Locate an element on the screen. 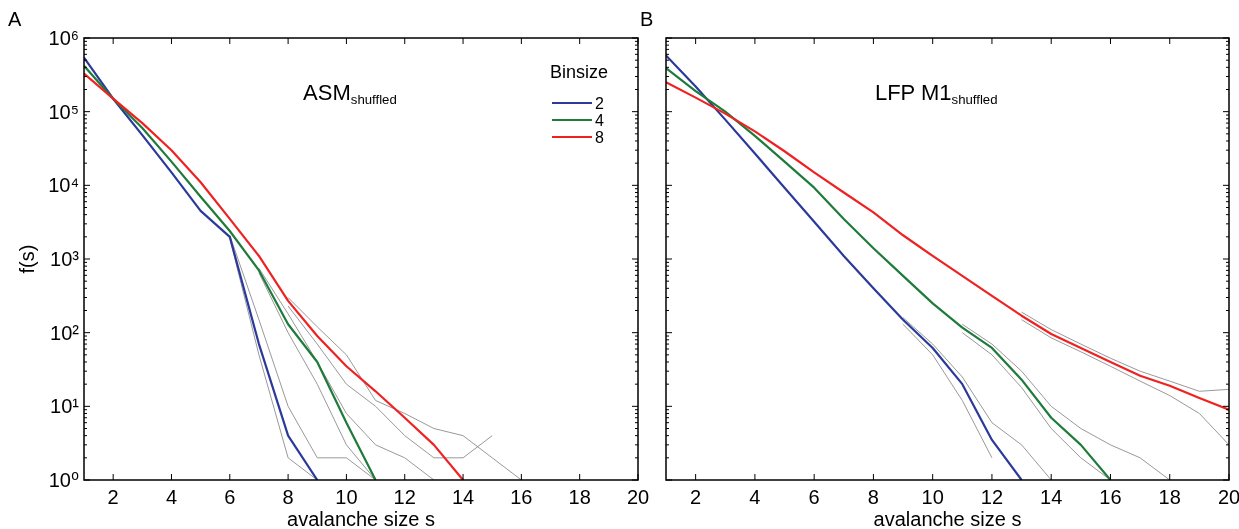 This screenshot has height=529, width=1239. legend-label: 4 is located at coordinates (599, 120).